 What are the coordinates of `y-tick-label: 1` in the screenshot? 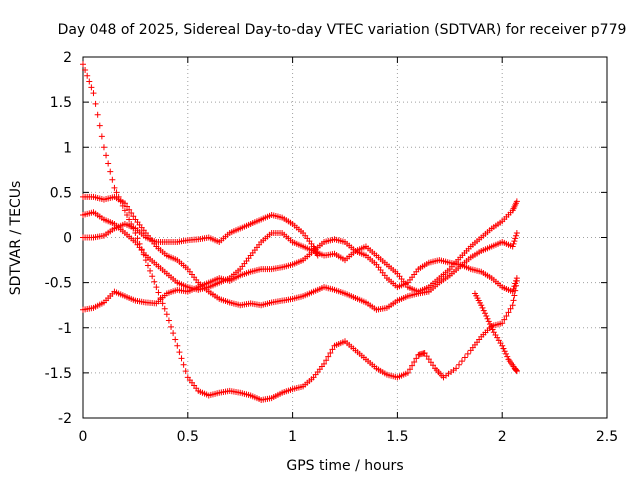 It's located at (67, 148).